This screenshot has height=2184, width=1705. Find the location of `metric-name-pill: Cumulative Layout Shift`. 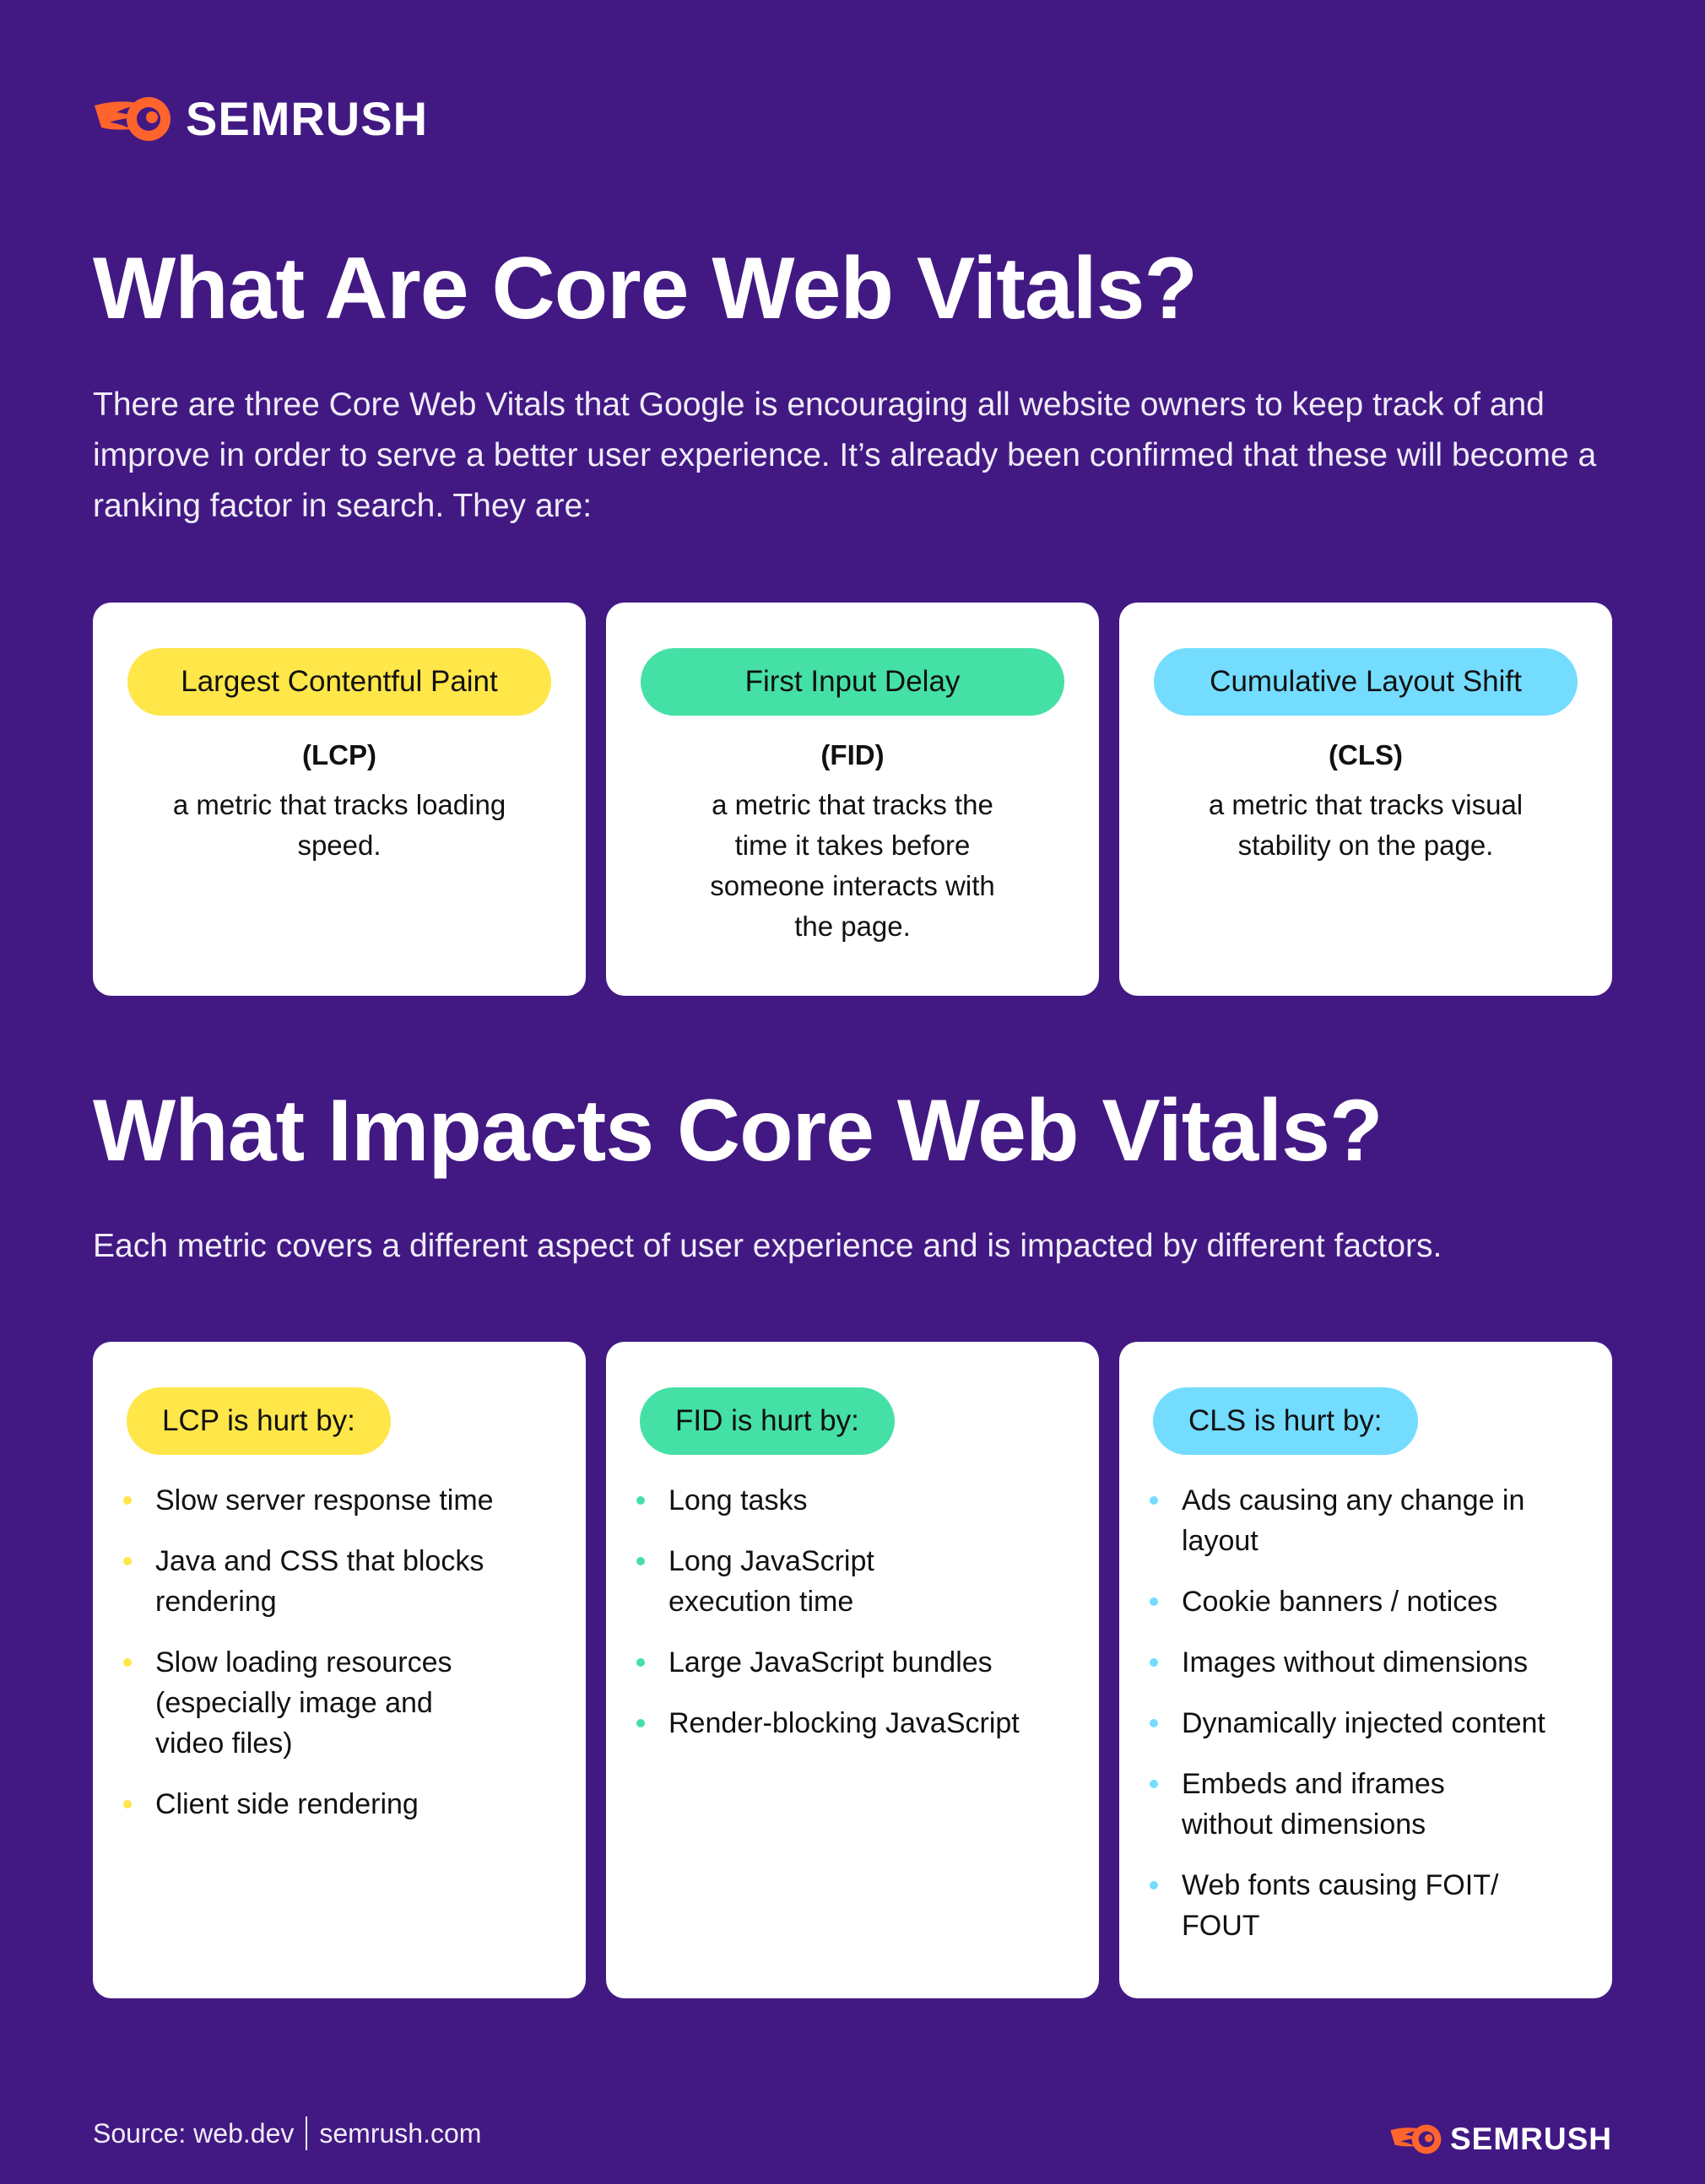

metric-name-pill: Cumulative Layout Shift is located at coordinates (1366, 682).